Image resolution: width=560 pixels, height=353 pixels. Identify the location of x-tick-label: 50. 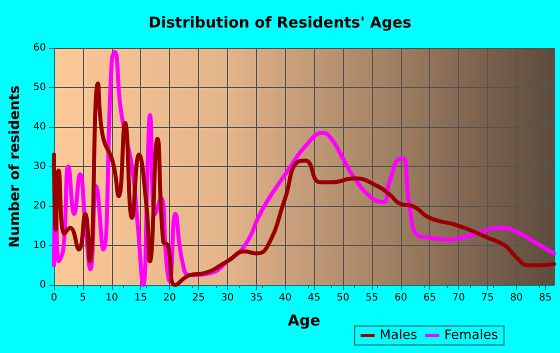
(343, 298).